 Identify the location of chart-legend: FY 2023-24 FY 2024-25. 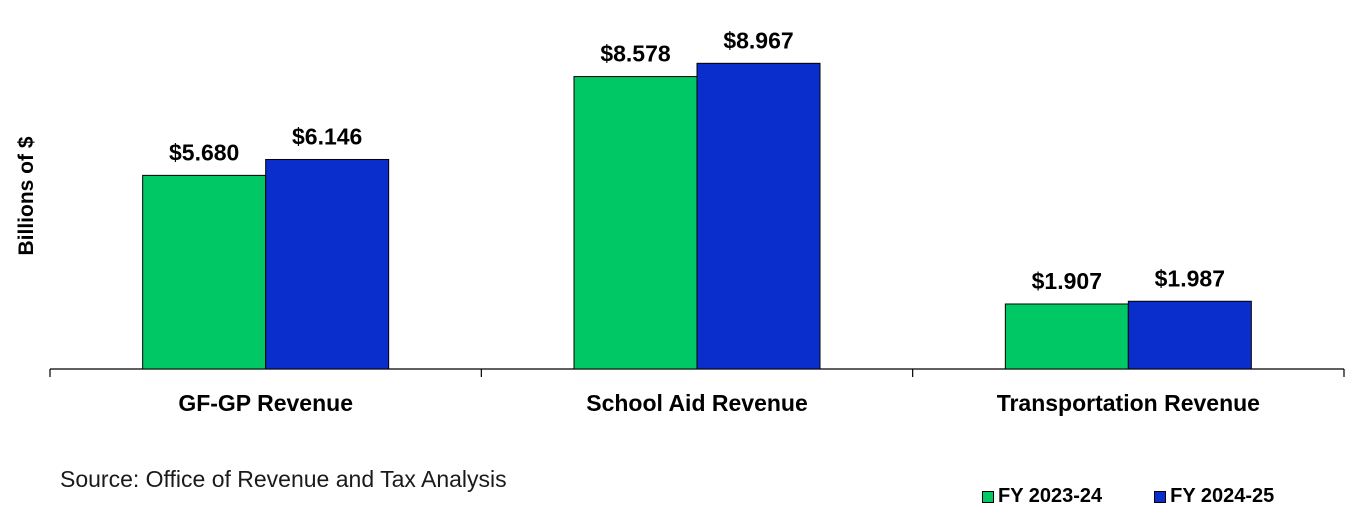
(1128, 496).